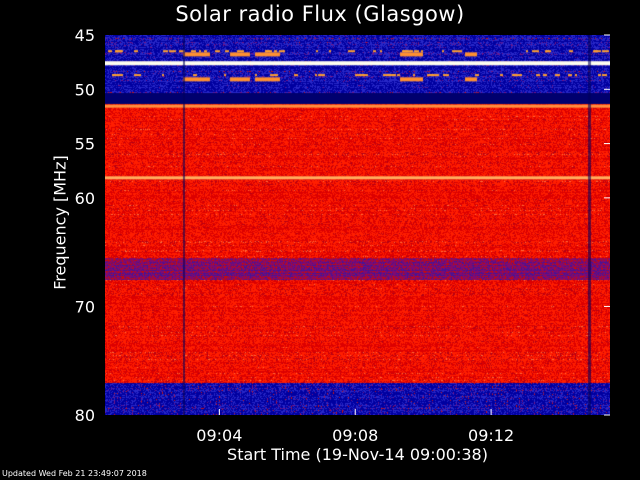  I want to click on x-axis-label: Start Time (19-Nov-14 09:00:38), so click(357, 454).